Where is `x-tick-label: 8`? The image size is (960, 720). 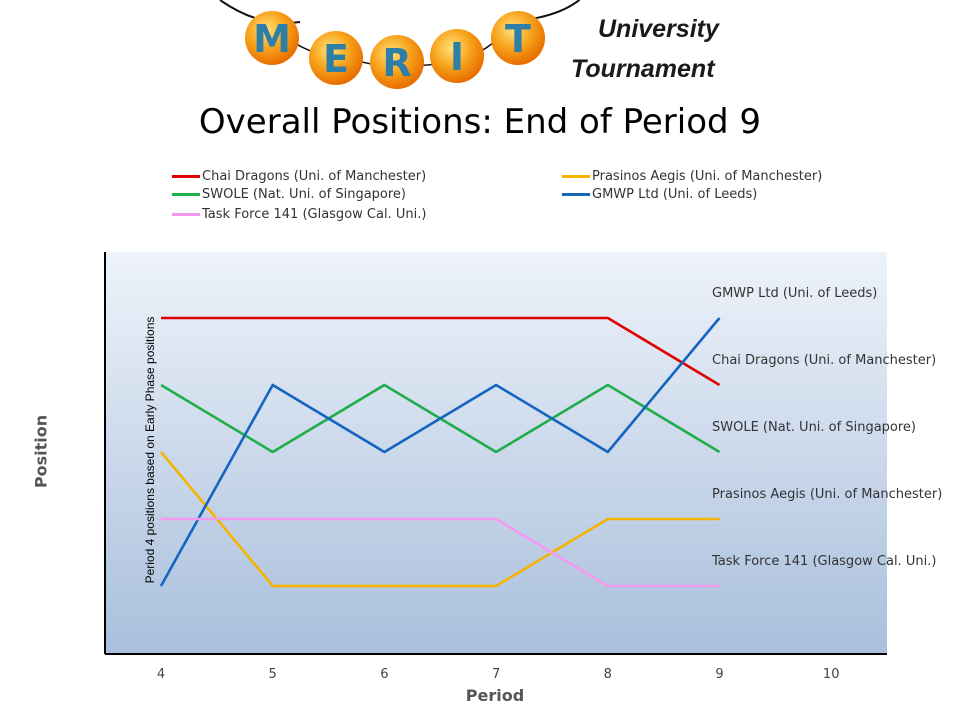 x-tick-label: 8 is located at coordinates (608, 674).